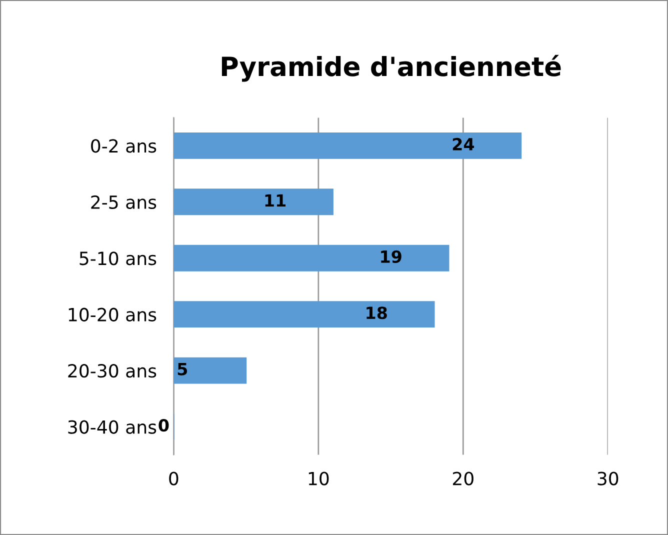 This screenshot has width=668, height=535. I want to click on data-label: 24, so click(463, 144).